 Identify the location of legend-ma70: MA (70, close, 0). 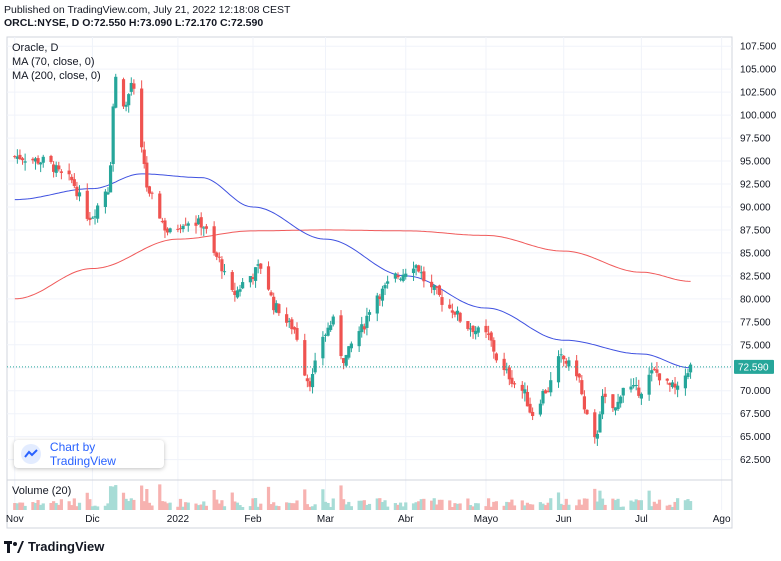
(53, 62).